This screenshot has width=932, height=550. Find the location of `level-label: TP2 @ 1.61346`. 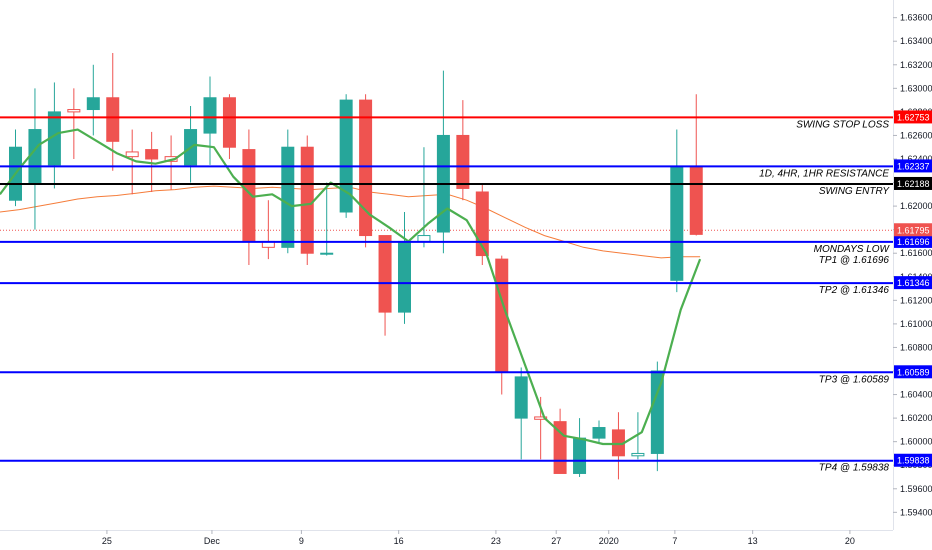

level-label: TP2 @ 1.61346 is located at coordinates (854, 290).